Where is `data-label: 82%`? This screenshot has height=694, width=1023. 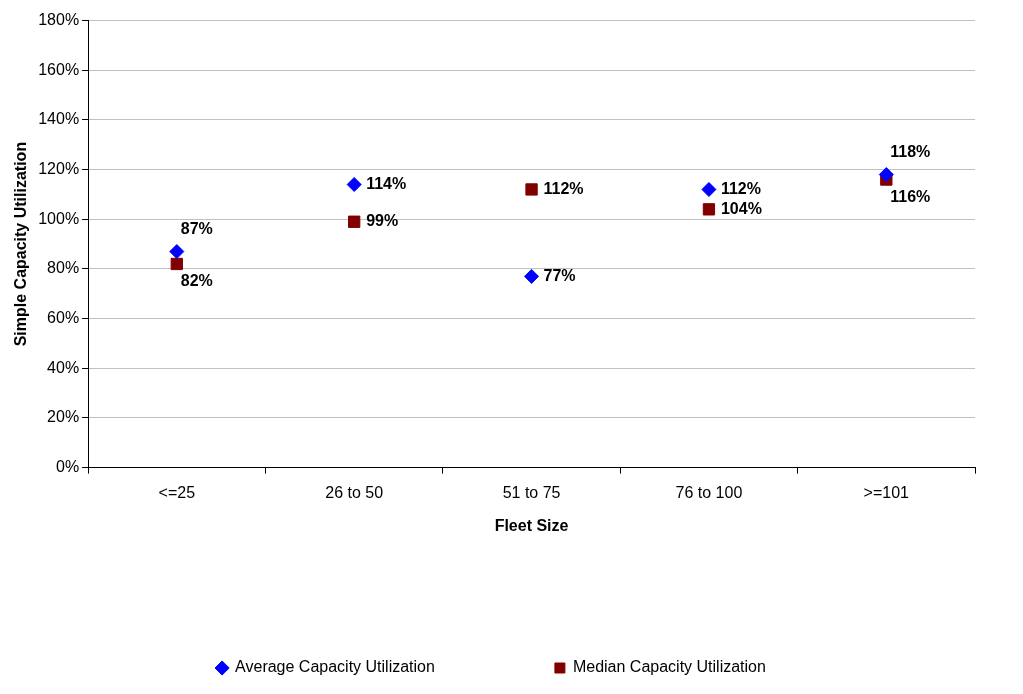 data-label: 82% is located at coordinates (196, 281).